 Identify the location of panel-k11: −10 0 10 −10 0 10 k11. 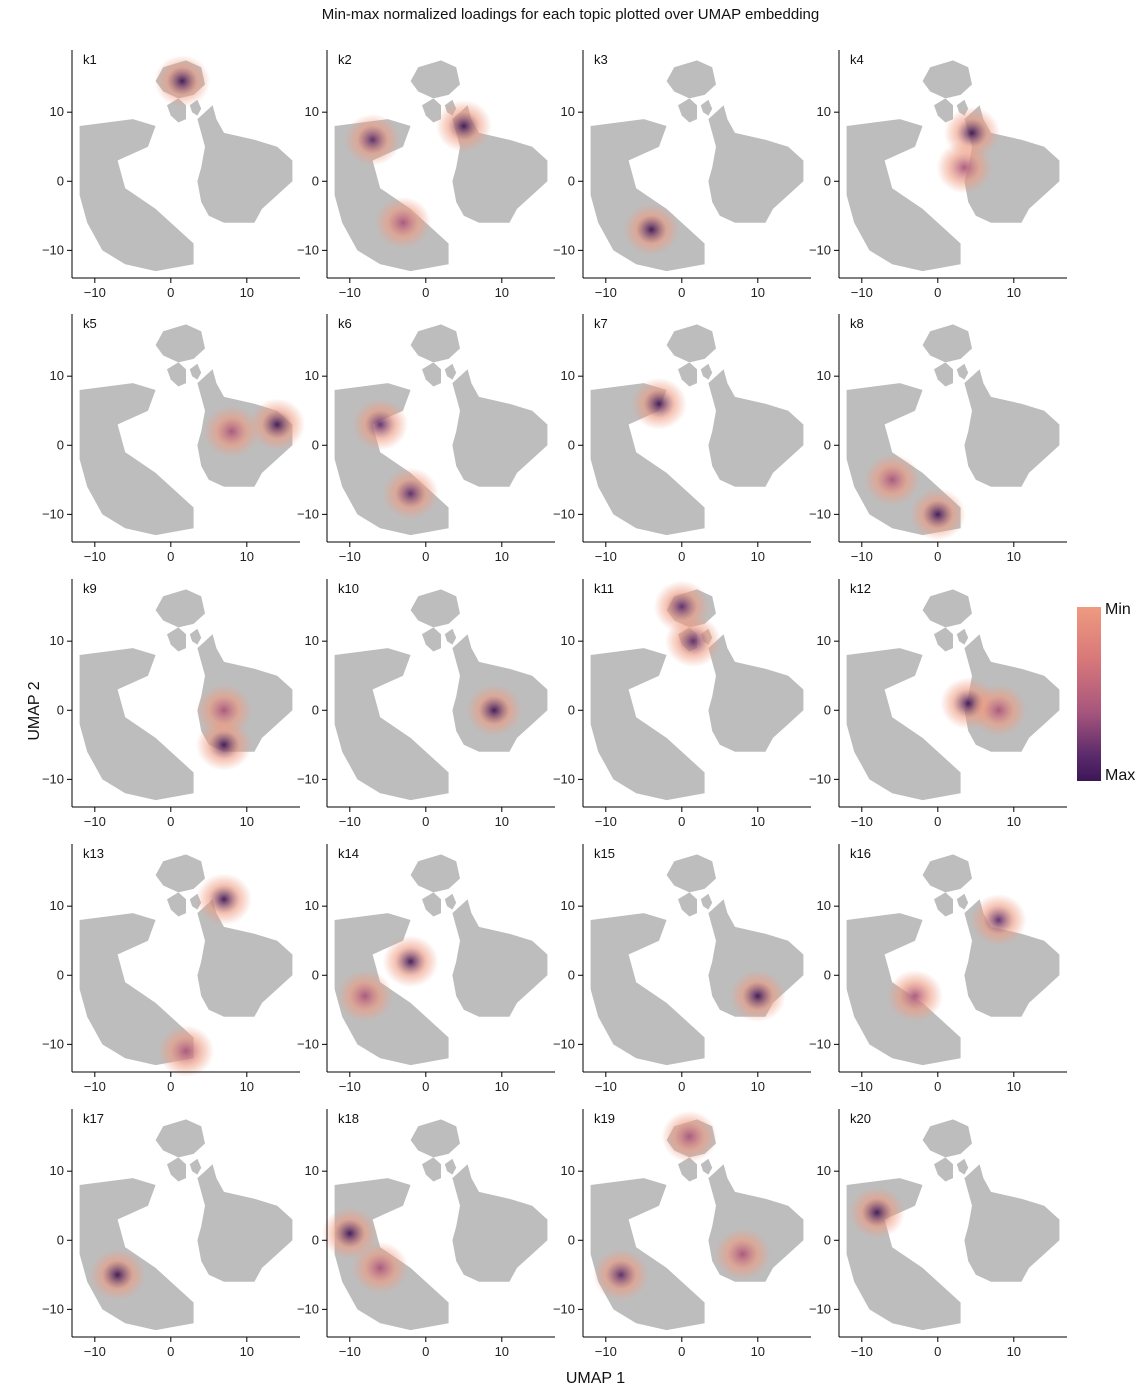
(682, 704).